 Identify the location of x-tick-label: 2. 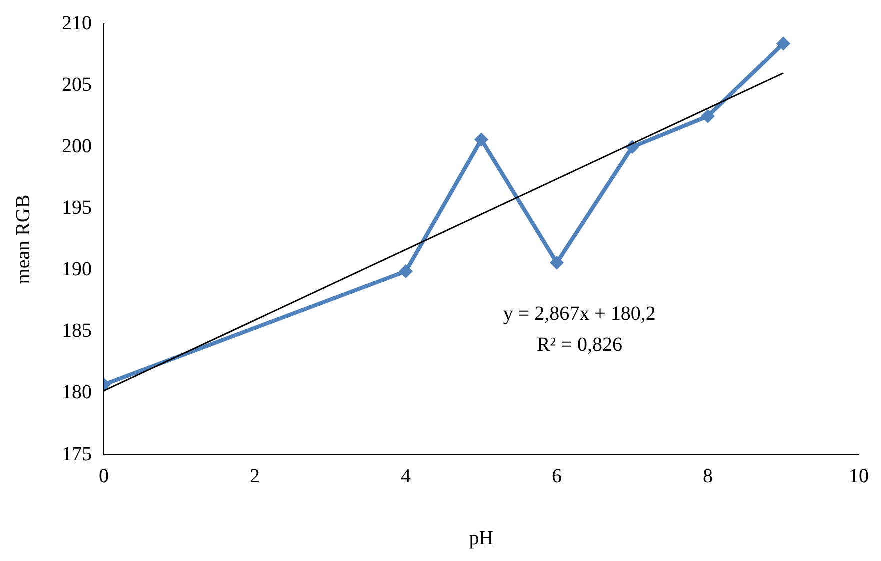
(255, 476).